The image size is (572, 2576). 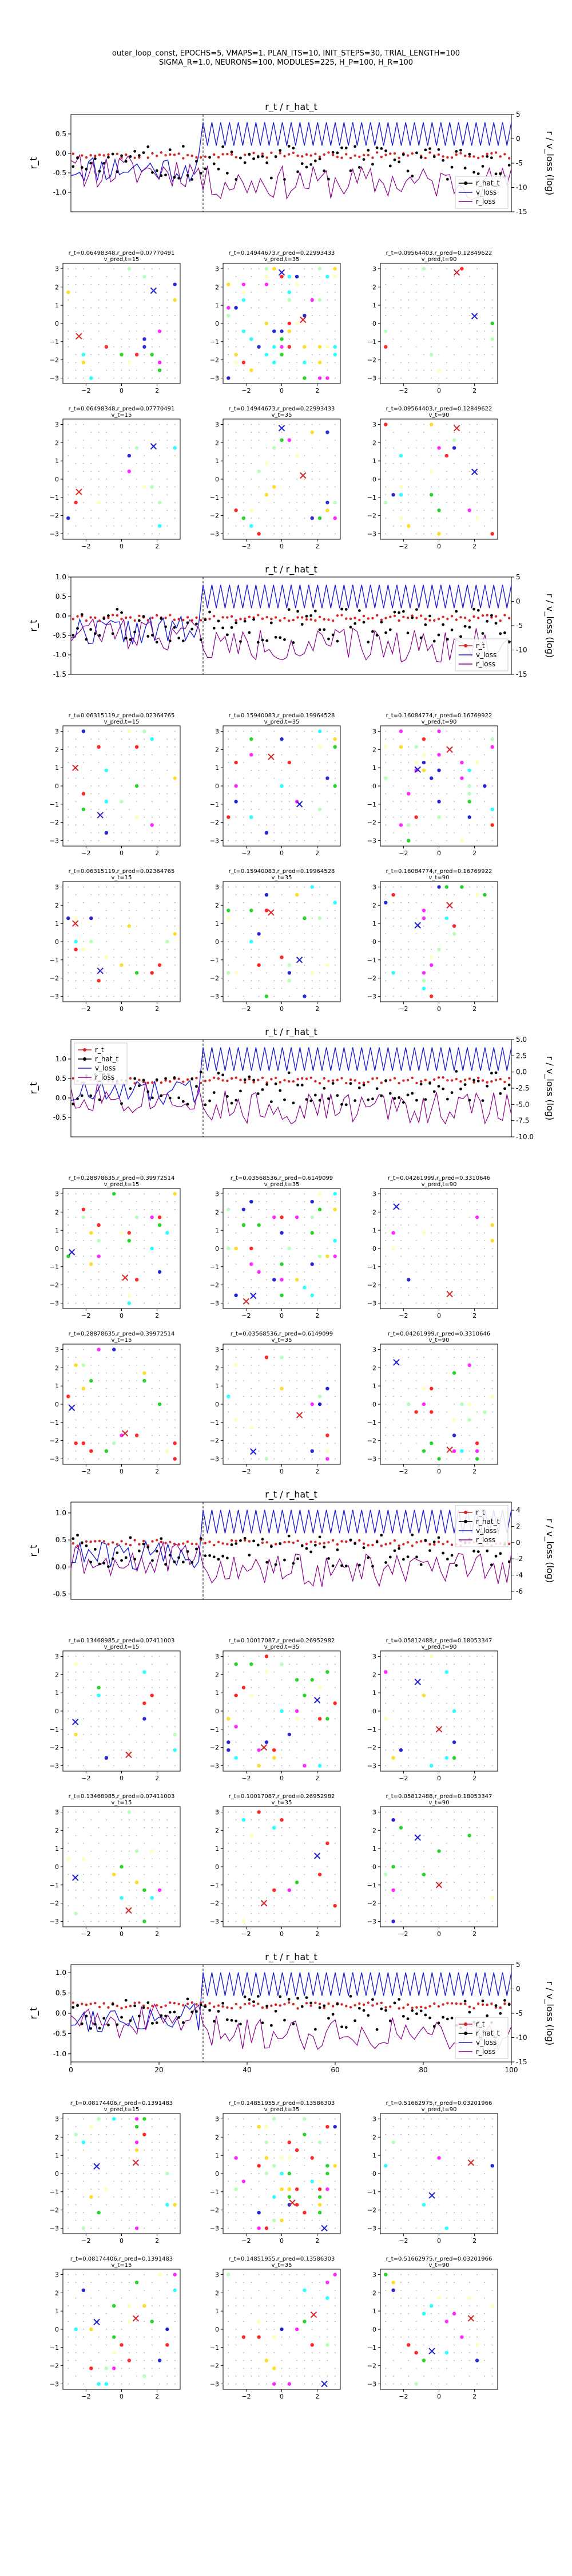 I want to click on legend-label: v_loss, so click(x=486, y=1531).